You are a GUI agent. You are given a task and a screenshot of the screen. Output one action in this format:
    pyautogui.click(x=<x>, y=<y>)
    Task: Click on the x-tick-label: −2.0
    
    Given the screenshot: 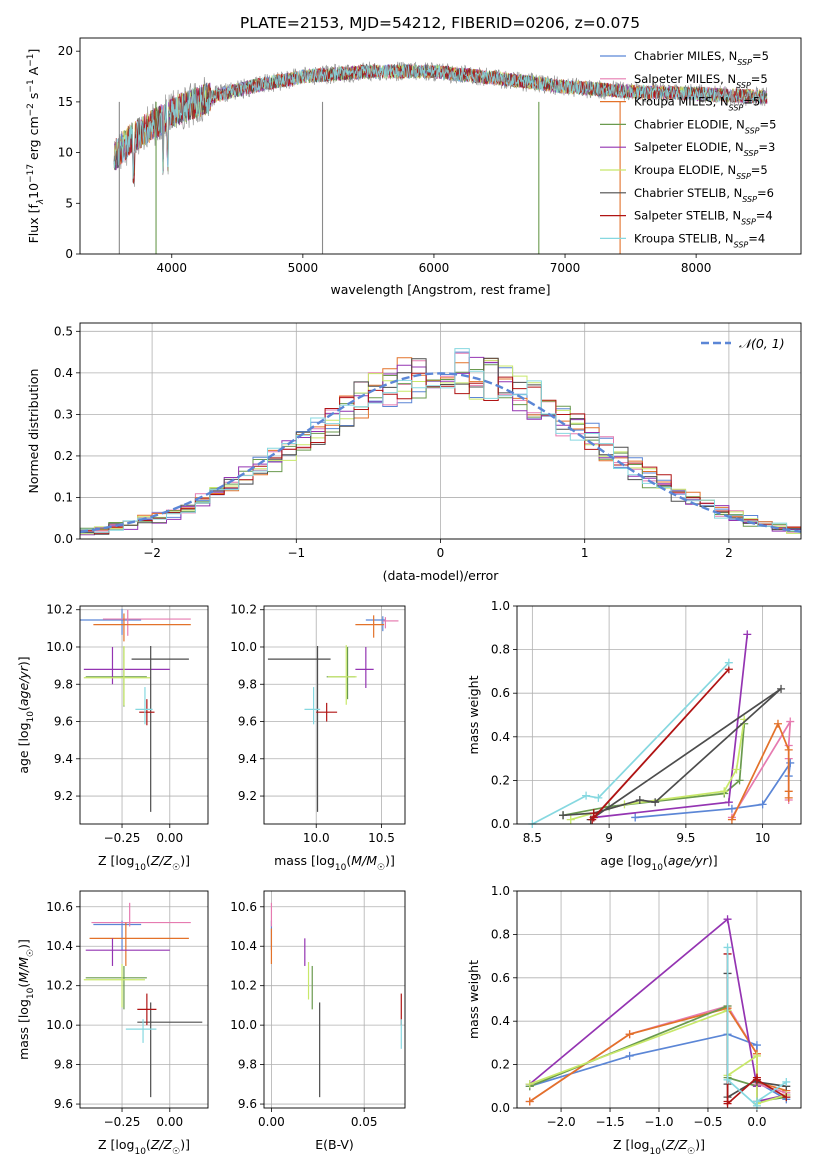 What is the action you would take?
    pyautogui.click(x=560, y=1122)
    